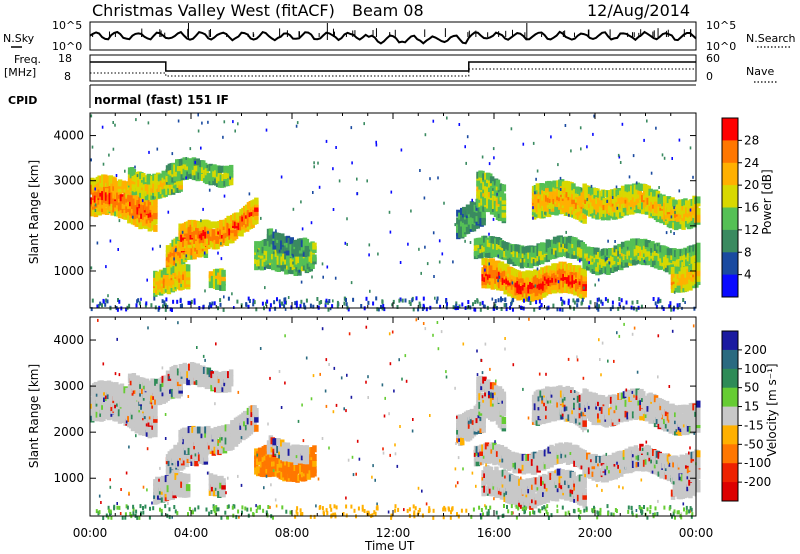 This screenshot has height=554, width=800. Describe the element at coordinates (751, 230) in the screenshot. I see `colorbar-tick-label: 12` at that location.